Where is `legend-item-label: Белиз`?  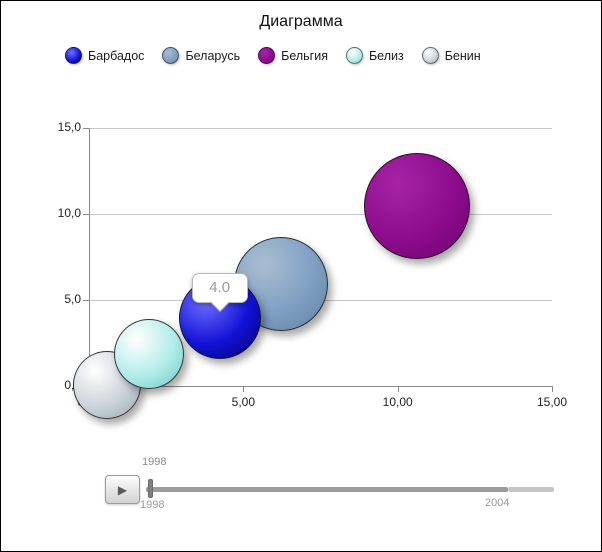 legend-item-label: Белиз is located at coordinates (386, 55).